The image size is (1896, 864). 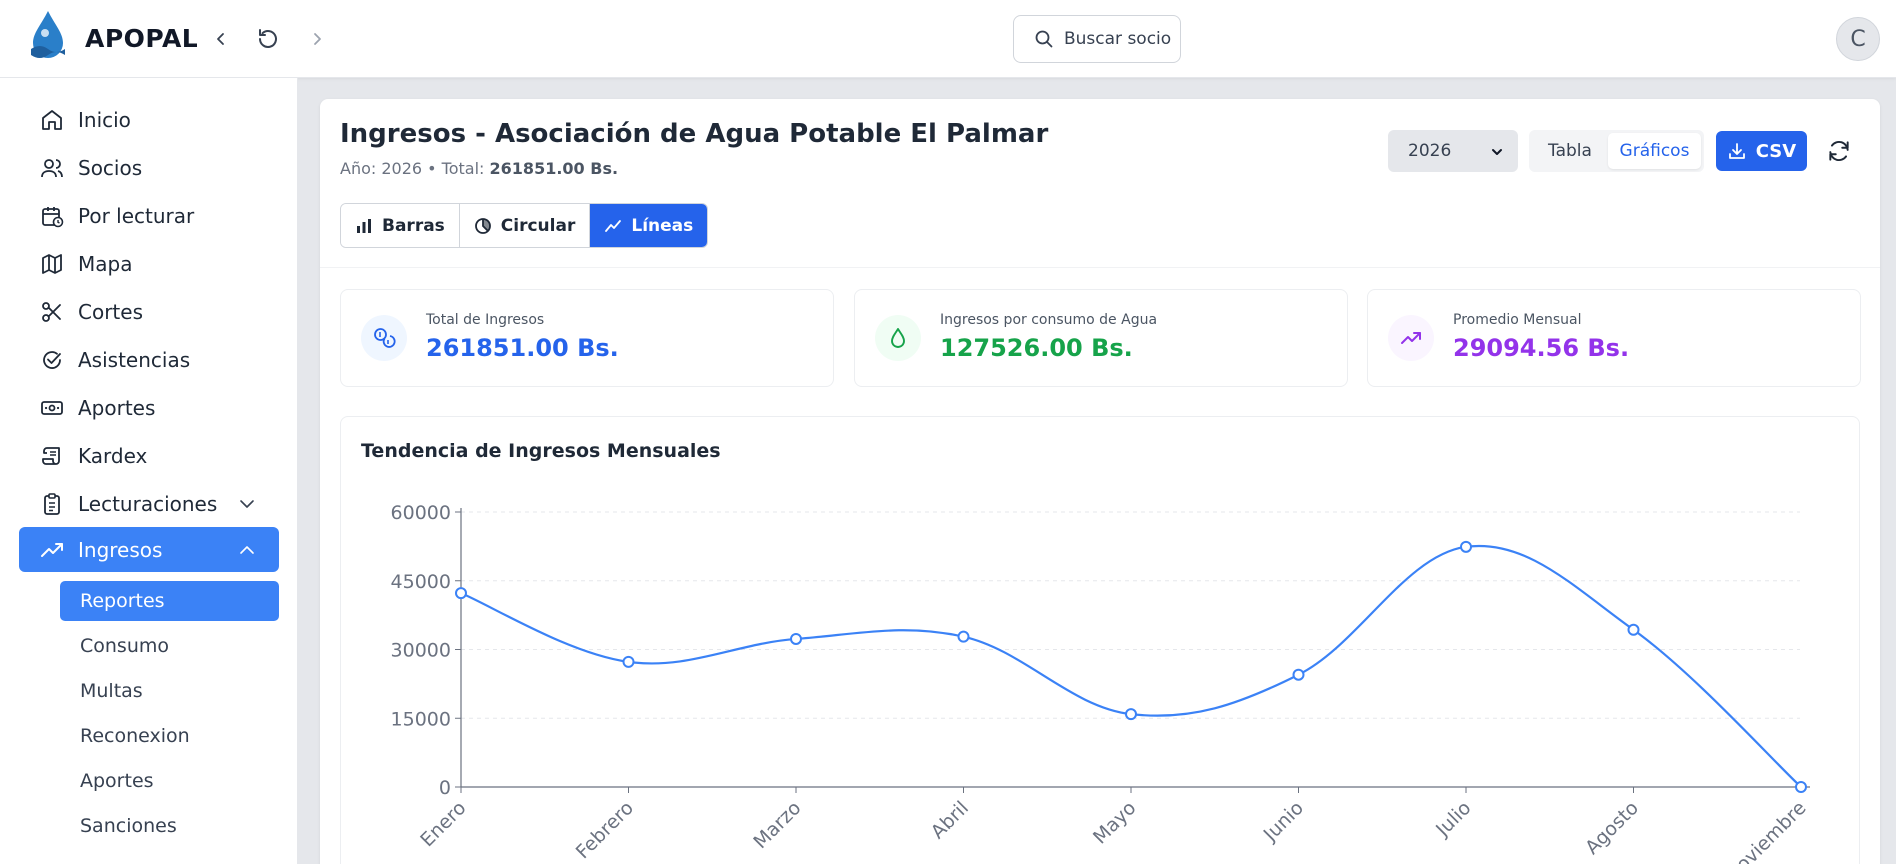 What do you see at coordinates (104, 119) in the screenshot?
I see `sidebar-item-label: Inicio` at bounding box center [104, 119].